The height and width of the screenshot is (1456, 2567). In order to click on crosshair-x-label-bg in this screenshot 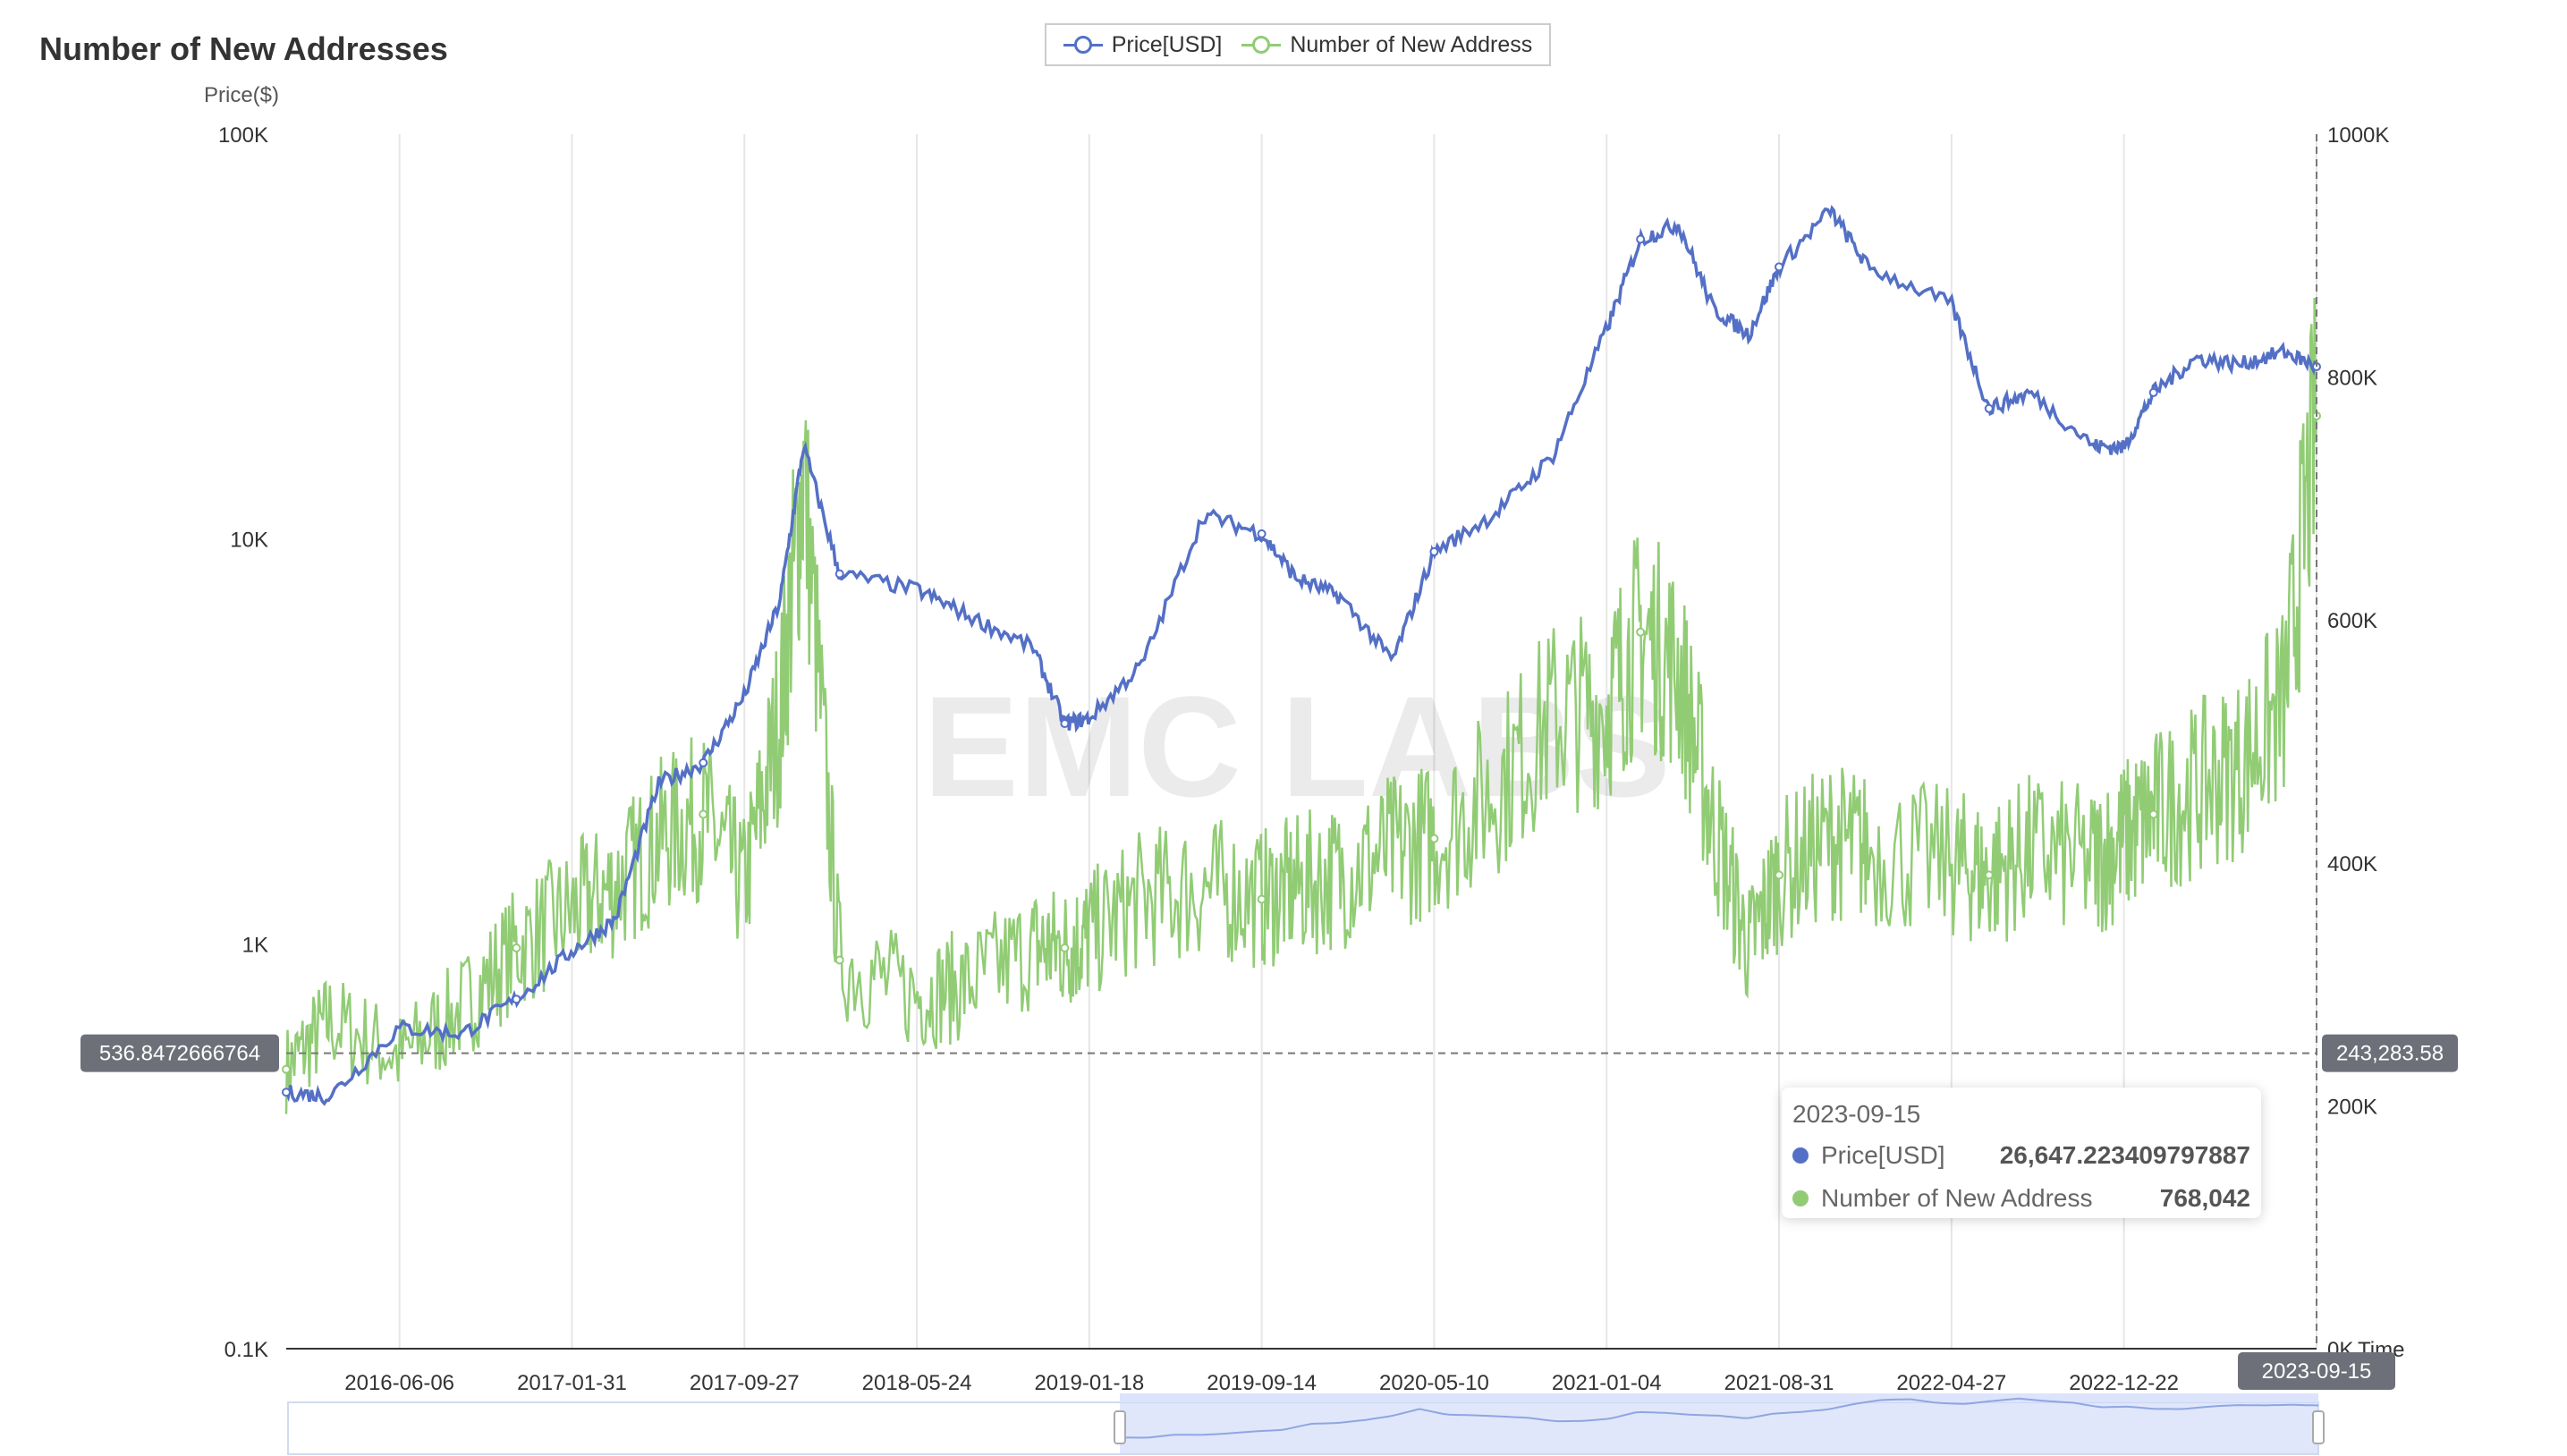, I will do `click(2316, 1371)`.